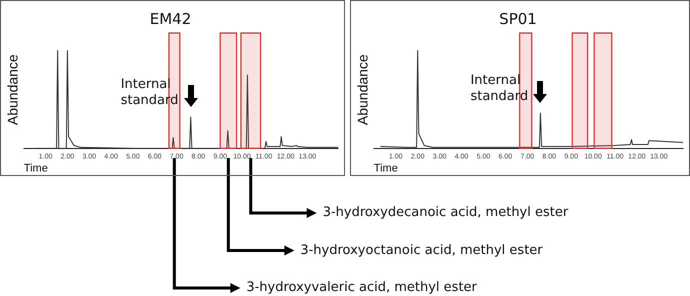 This screenshot has height=296, width=690. What do you see at coordinates (445, 212) in the screenshot?
I see `text: 3-hydroxydecanoic acid, methyl ester` at bounding box center [445, 212].